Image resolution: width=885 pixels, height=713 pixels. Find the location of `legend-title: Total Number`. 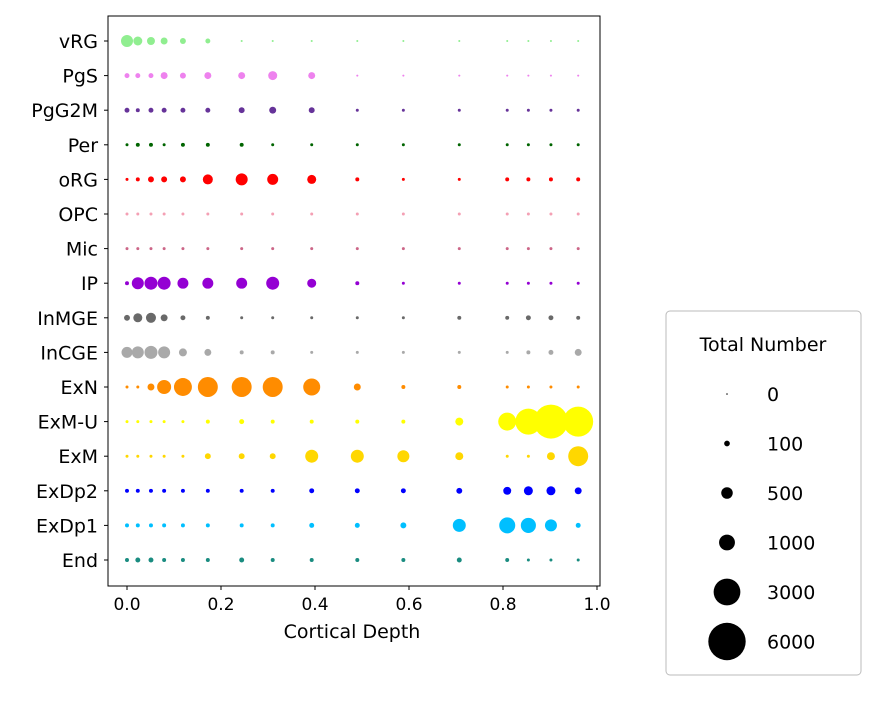

legend-title: Total Number is located at coordinates (763, 345).